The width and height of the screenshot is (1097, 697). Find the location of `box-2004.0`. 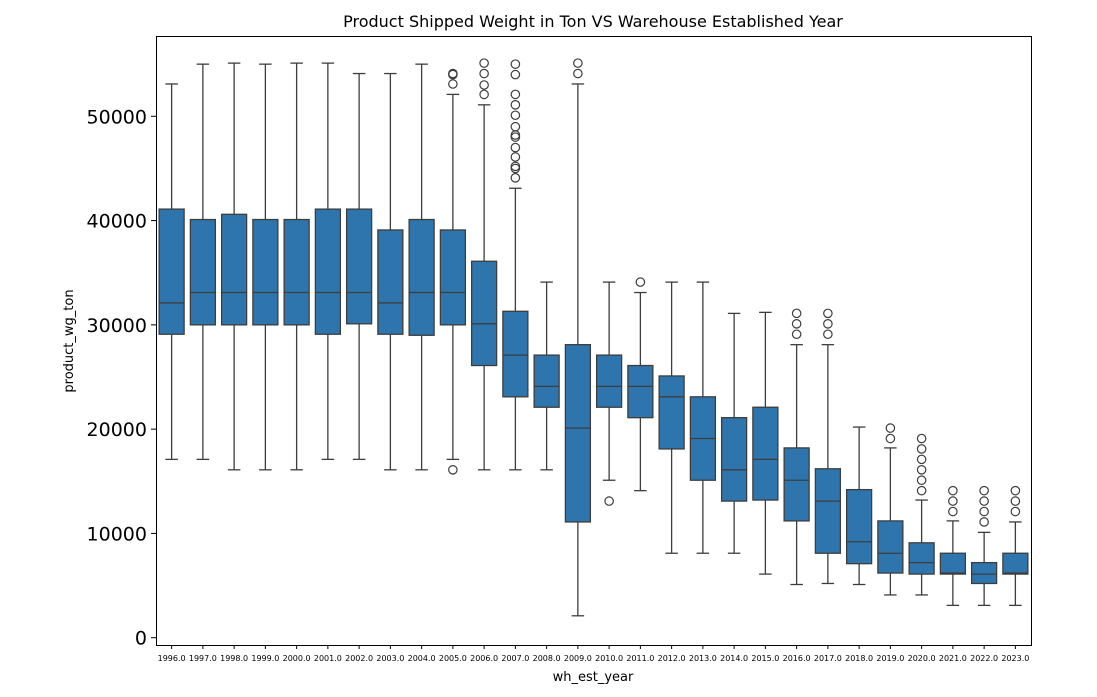

box-2004.0 is located at coordinates (421, 267).